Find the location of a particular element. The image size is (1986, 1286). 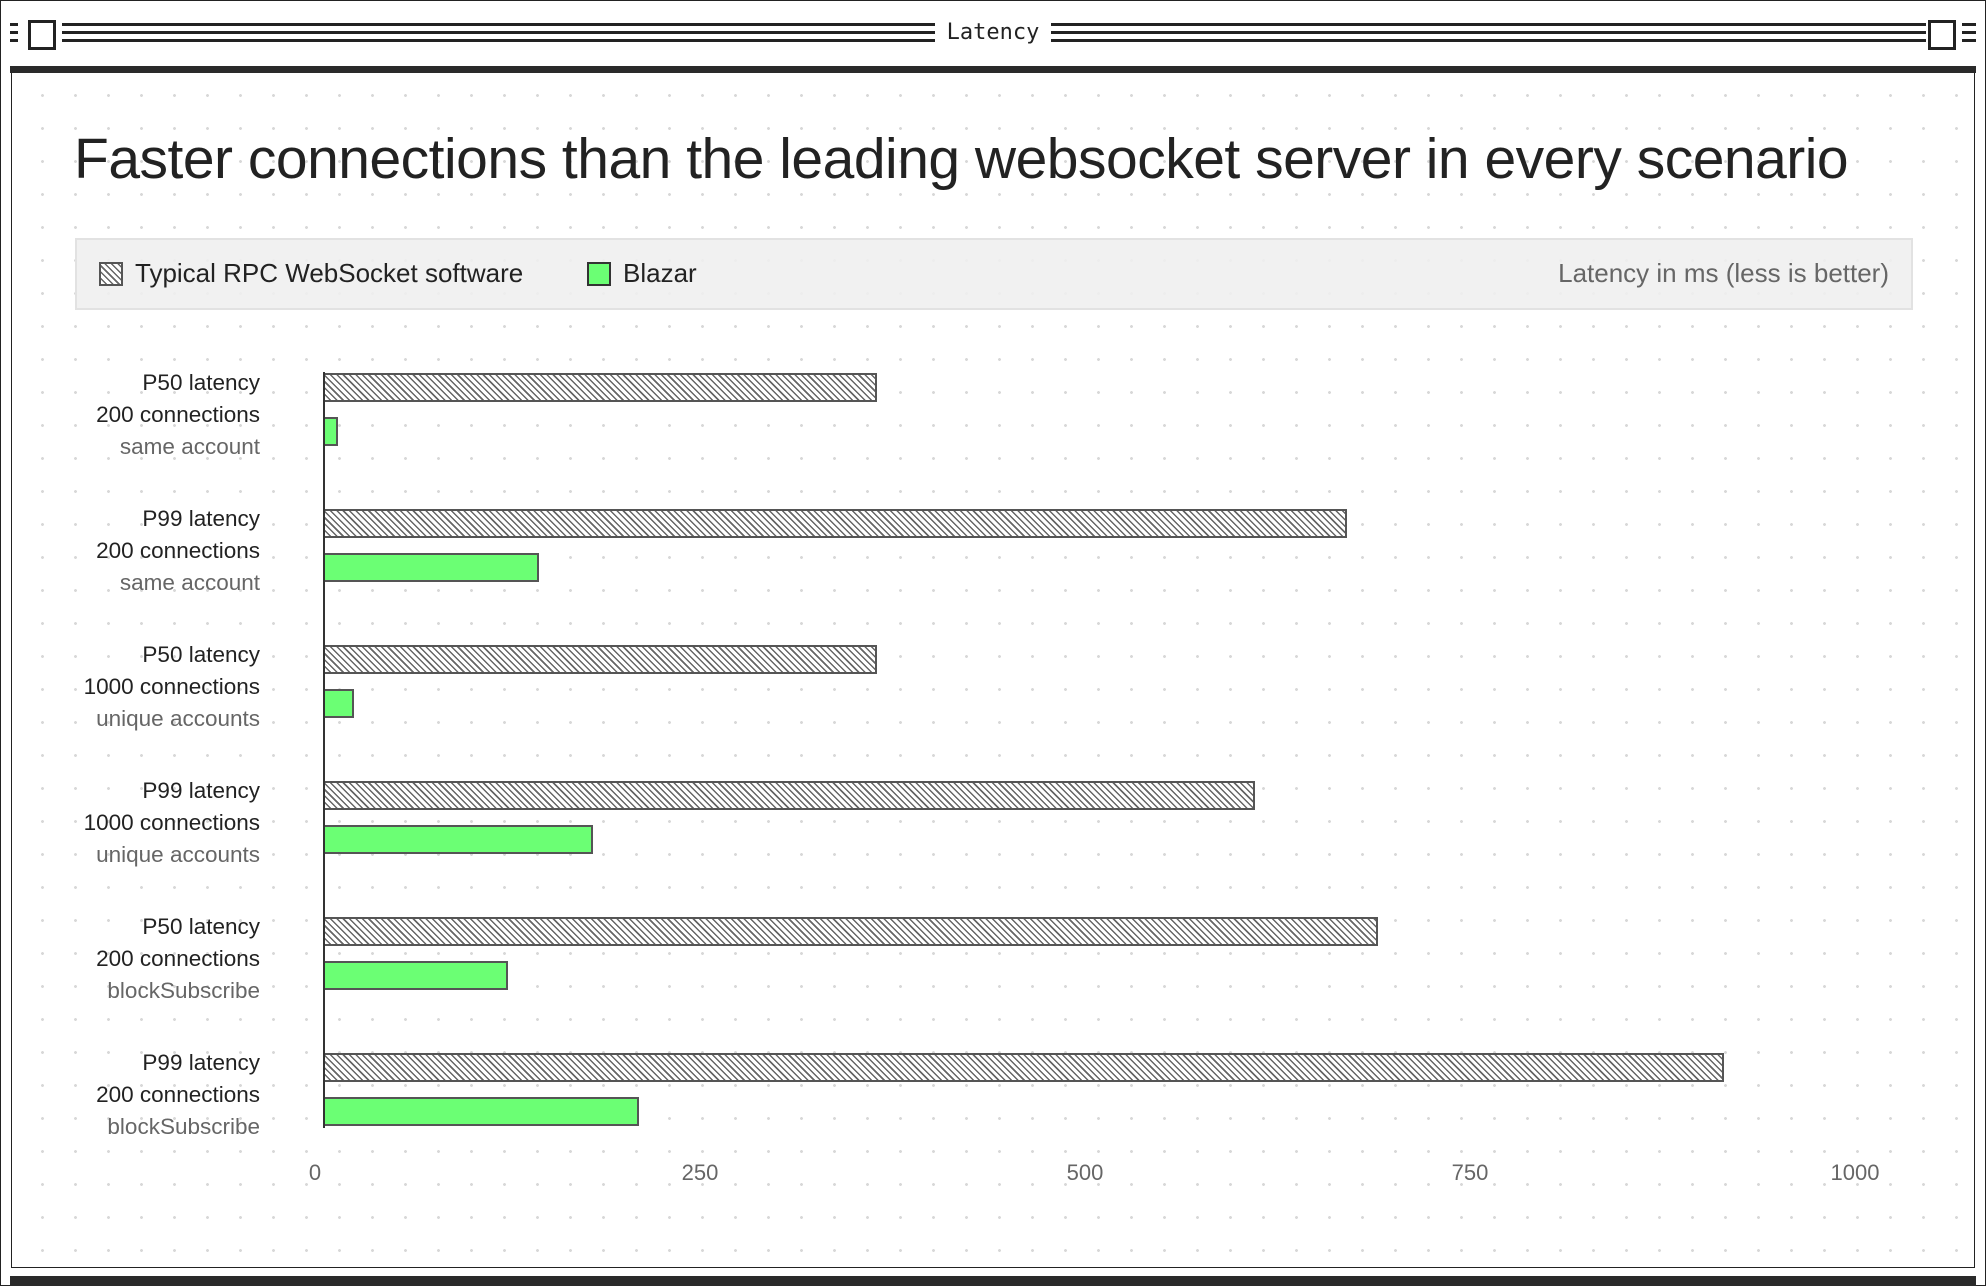

legend-label: Typical RPC WebSocket software is located at coordinates (329, 273).